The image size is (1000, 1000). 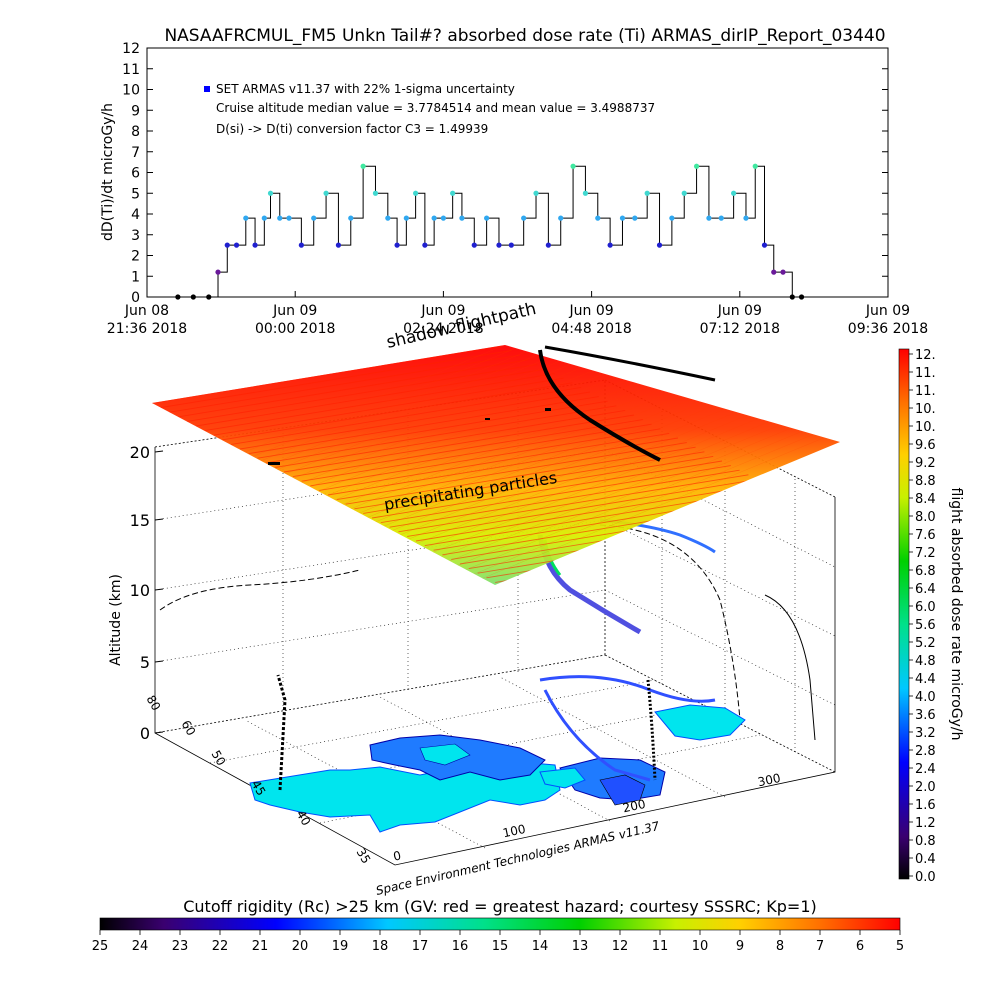 What do you see at coordinates (925, 373) in the screenshot?
I see `colorbar-tick-label: 11.` at bounding box center [925, 373].